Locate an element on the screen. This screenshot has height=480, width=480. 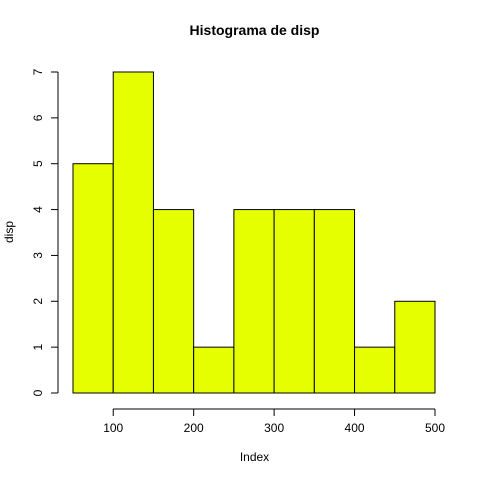
y-tick-label-6: 6 is located at coordinates (38, 117).